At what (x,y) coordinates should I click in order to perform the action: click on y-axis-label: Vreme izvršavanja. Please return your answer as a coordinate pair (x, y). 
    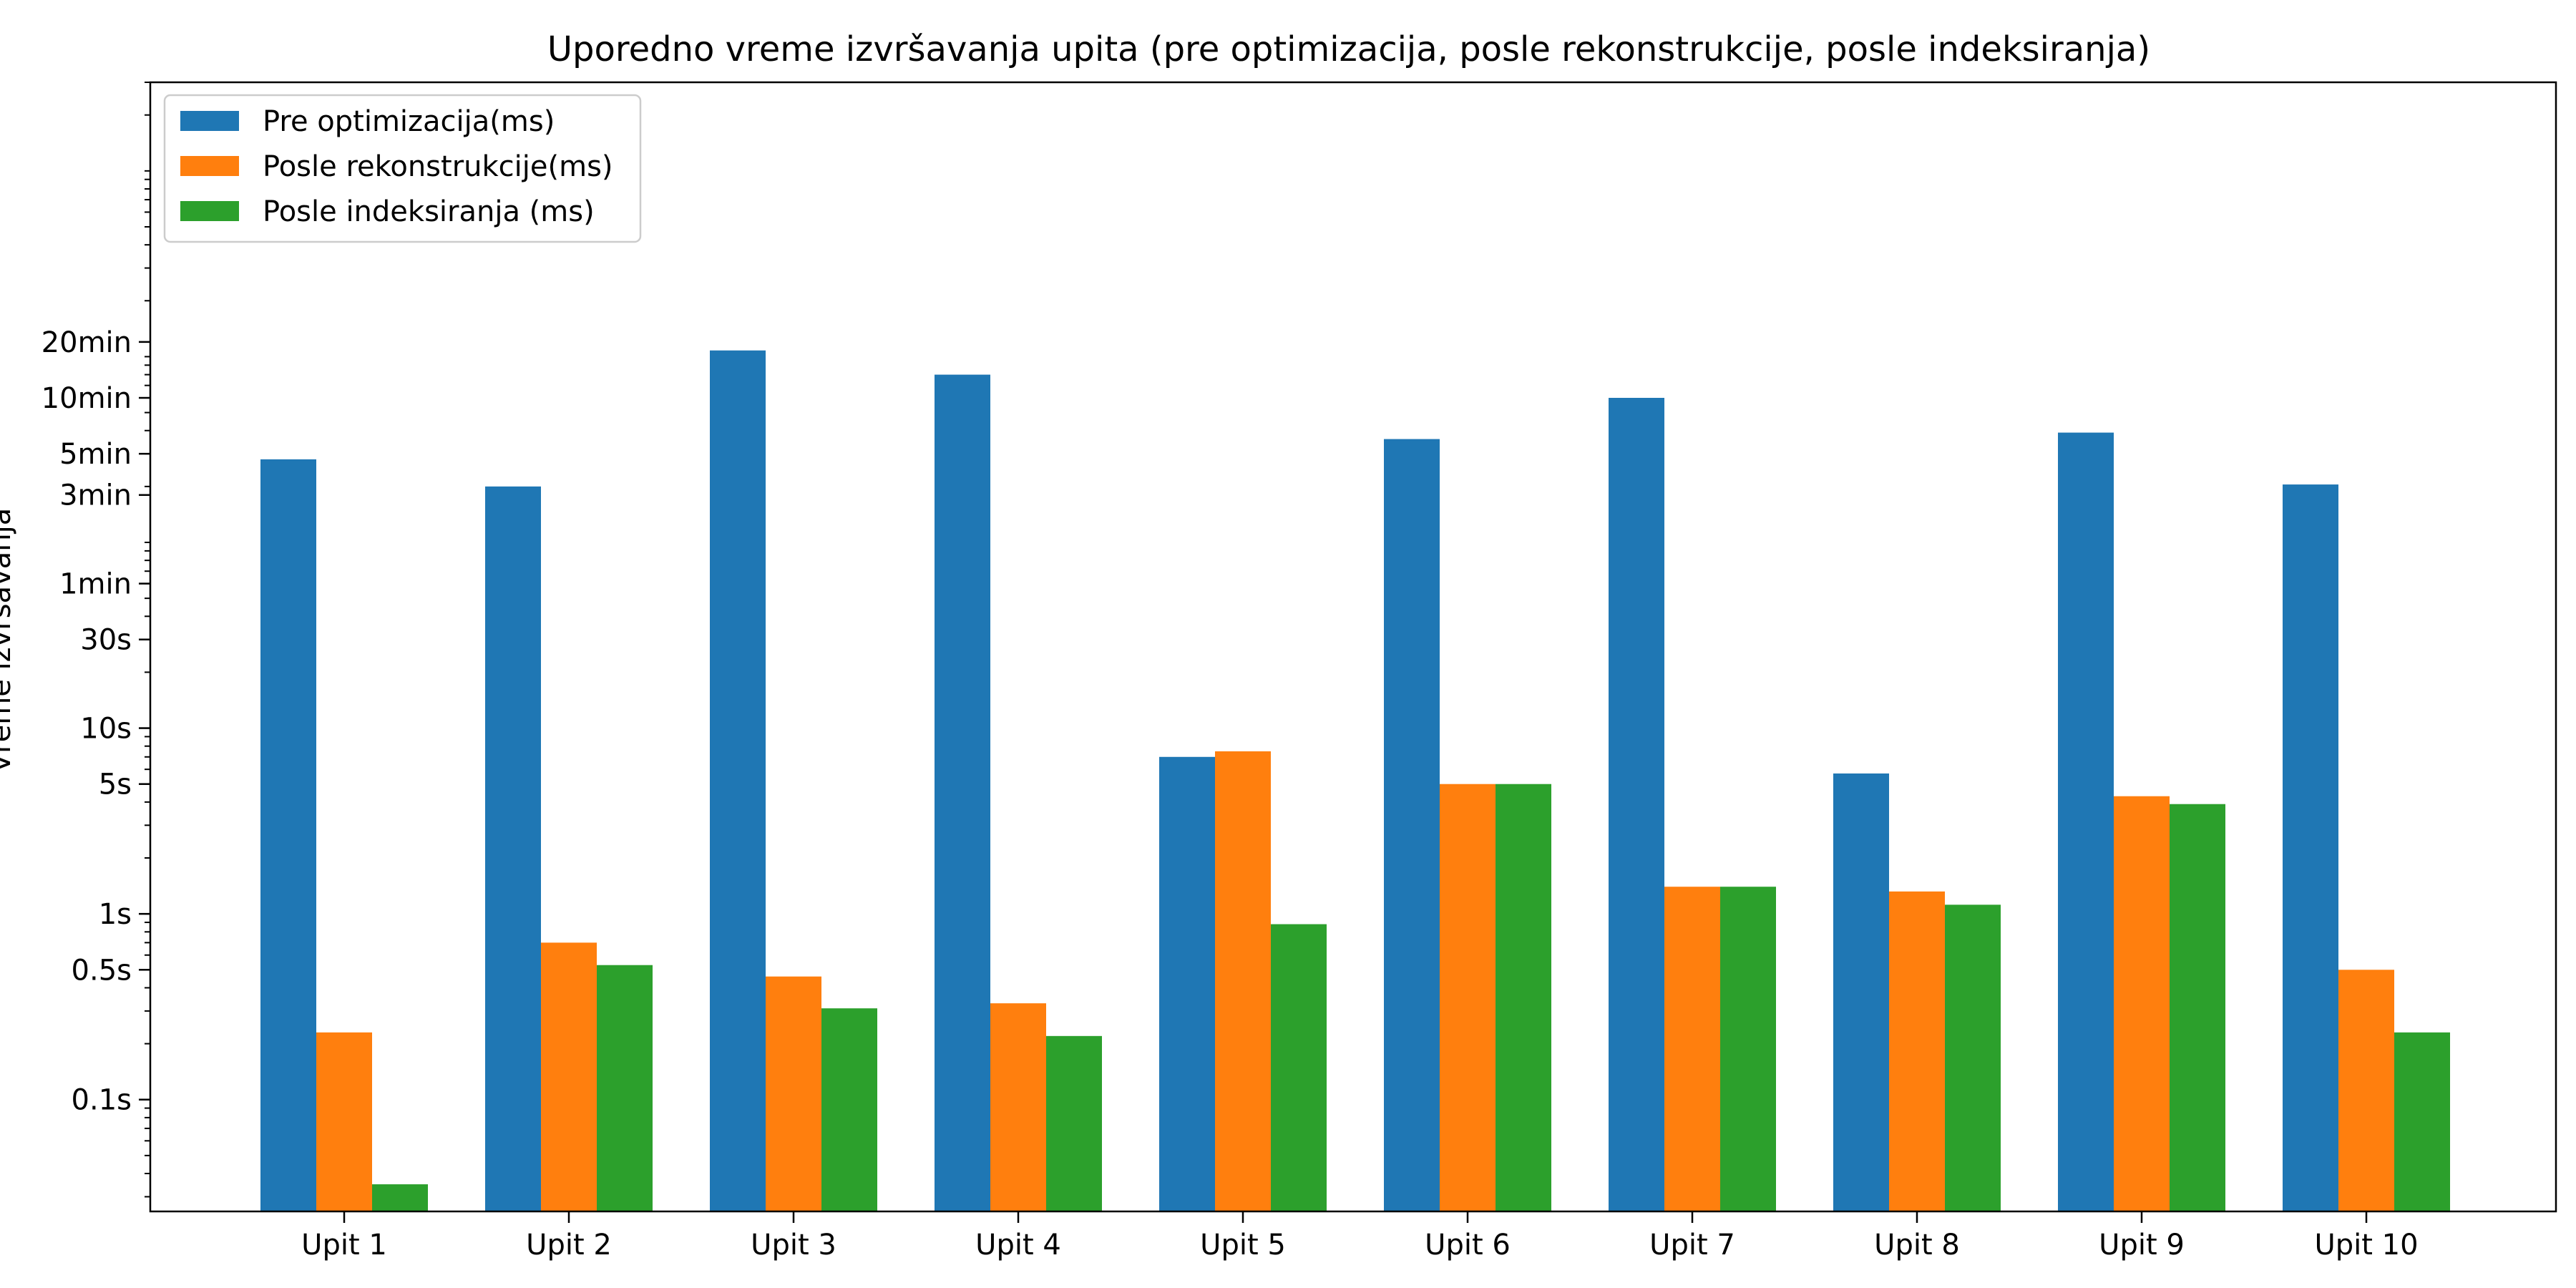
    Looking at the image, I should click on (8, 641).